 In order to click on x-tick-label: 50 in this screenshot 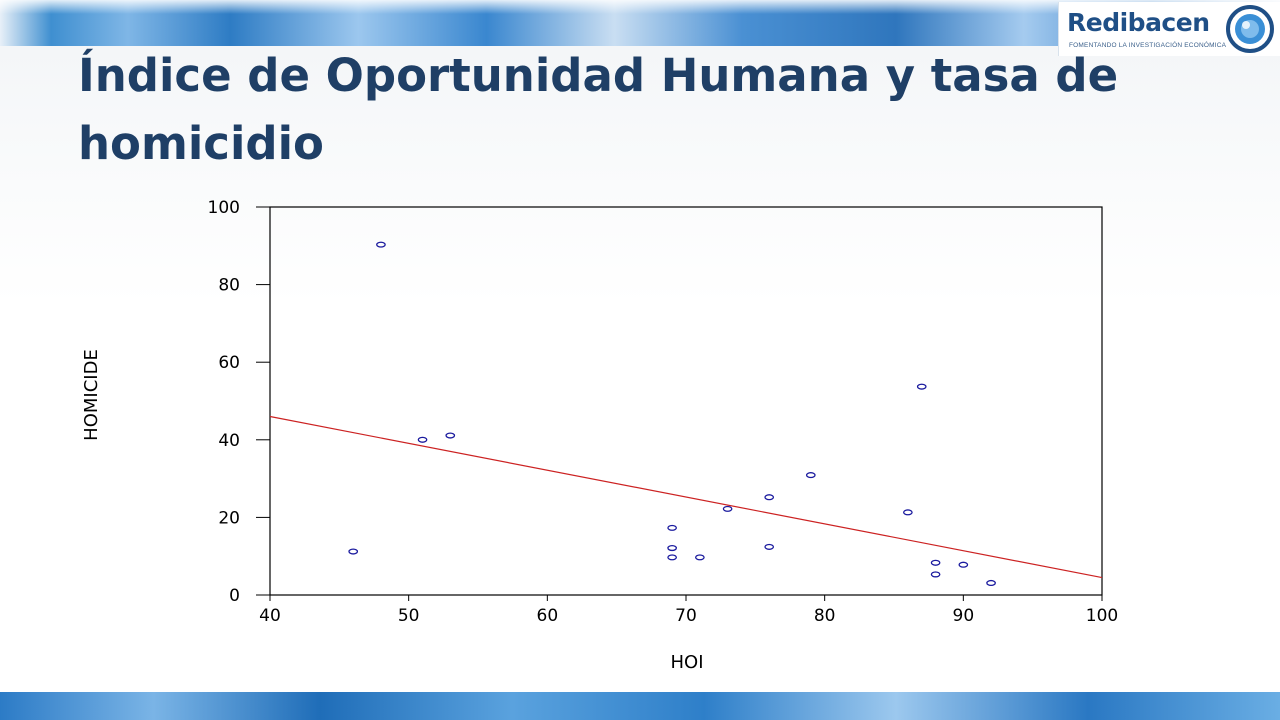, I will do `click(409, 616)`.